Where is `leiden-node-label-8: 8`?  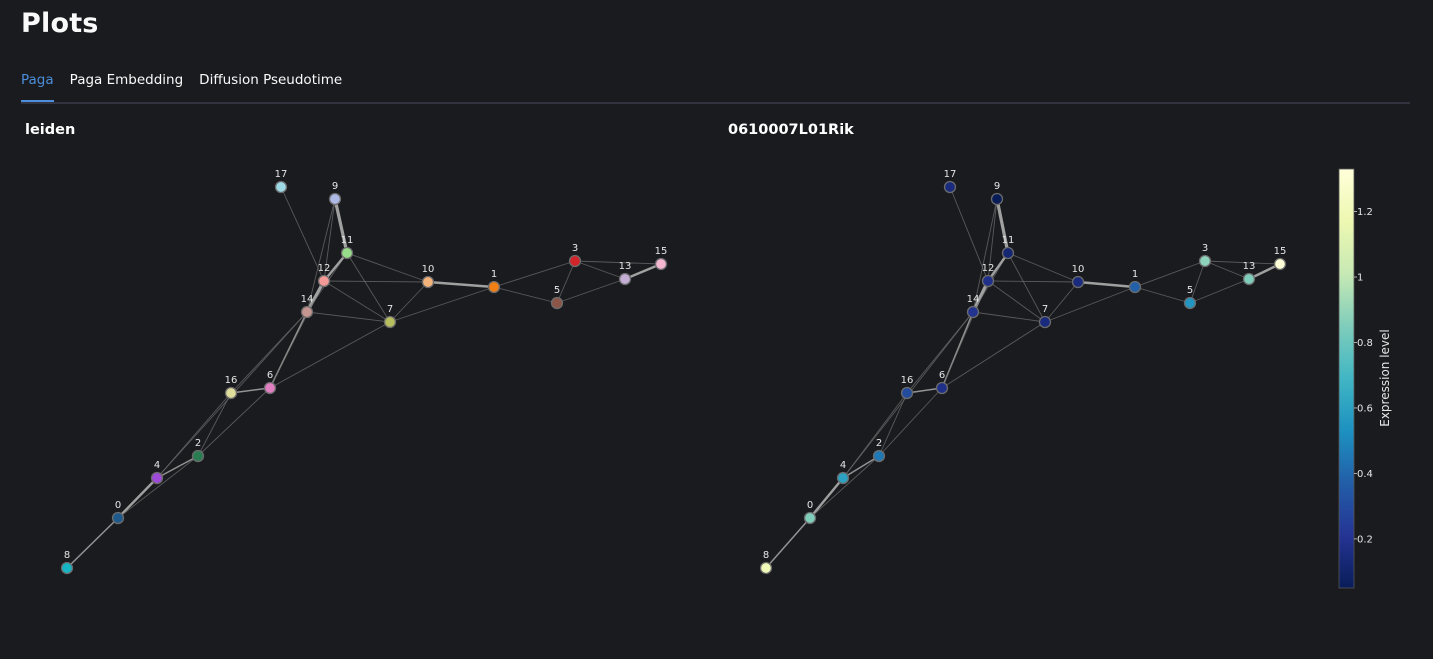
leiden-node-label-8: 8 is located at coordinates (67, 555).